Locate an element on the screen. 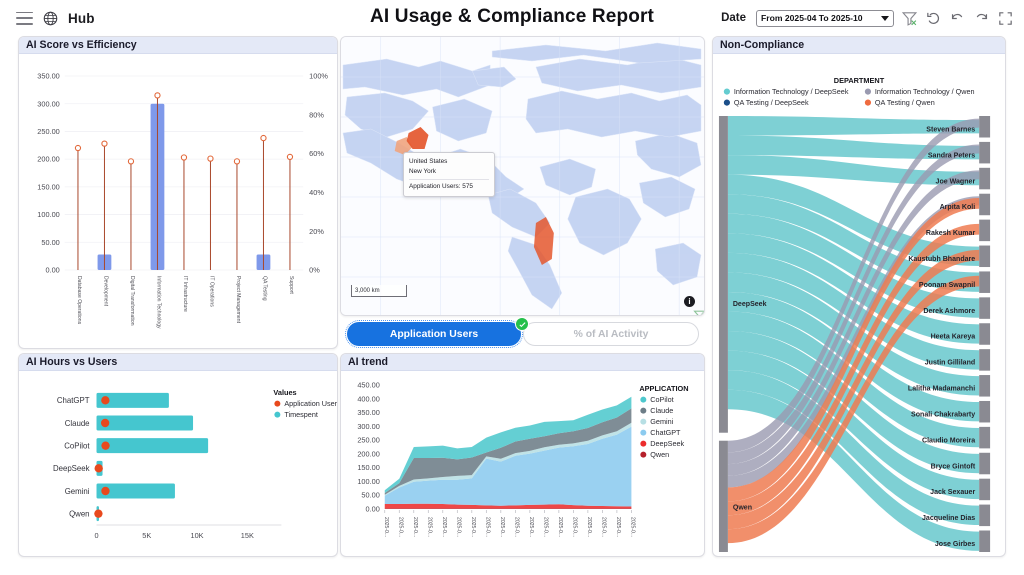  toggle-application-users: Application Users is located at coordinates (434, 334).